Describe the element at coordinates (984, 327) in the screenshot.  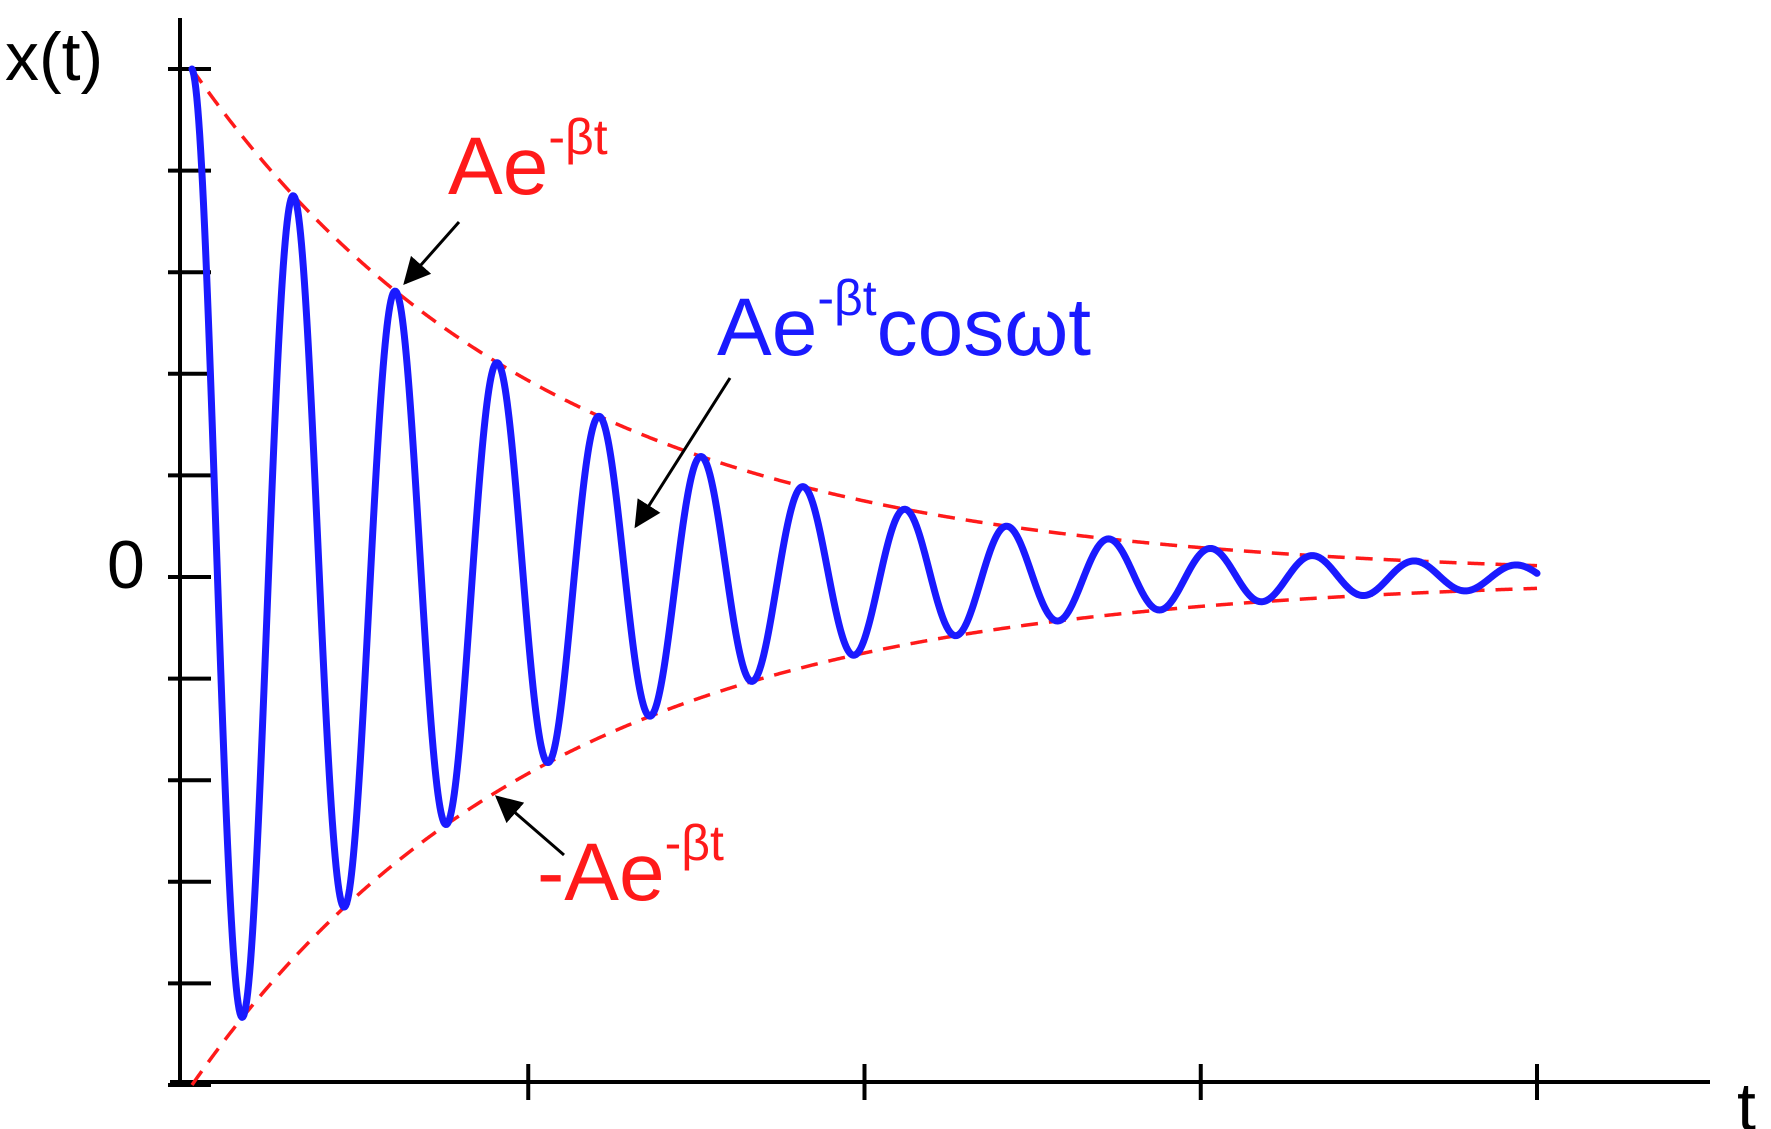
I see `damped-curve-label-suffix: cosωt` at that location.